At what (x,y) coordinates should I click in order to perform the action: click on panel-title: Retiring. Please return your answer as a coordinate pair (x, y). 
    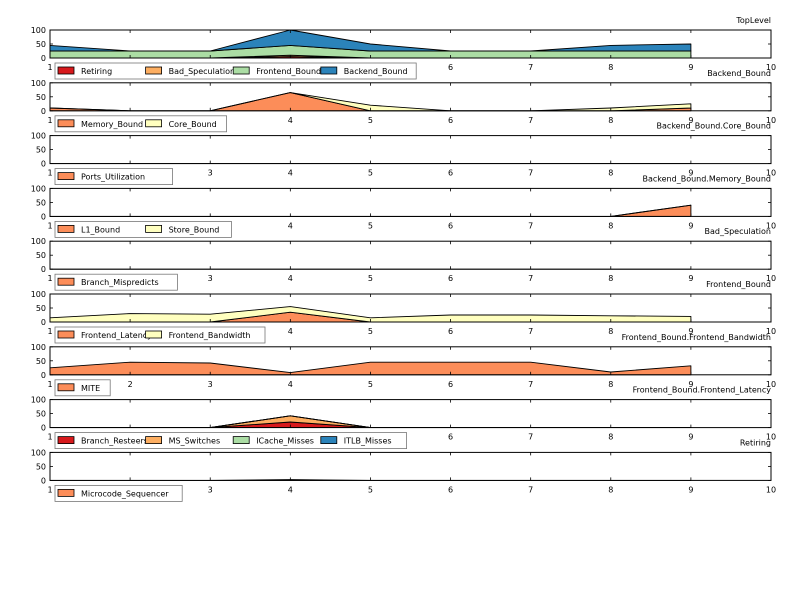
    Looking at the image, I should click on (755, 442).